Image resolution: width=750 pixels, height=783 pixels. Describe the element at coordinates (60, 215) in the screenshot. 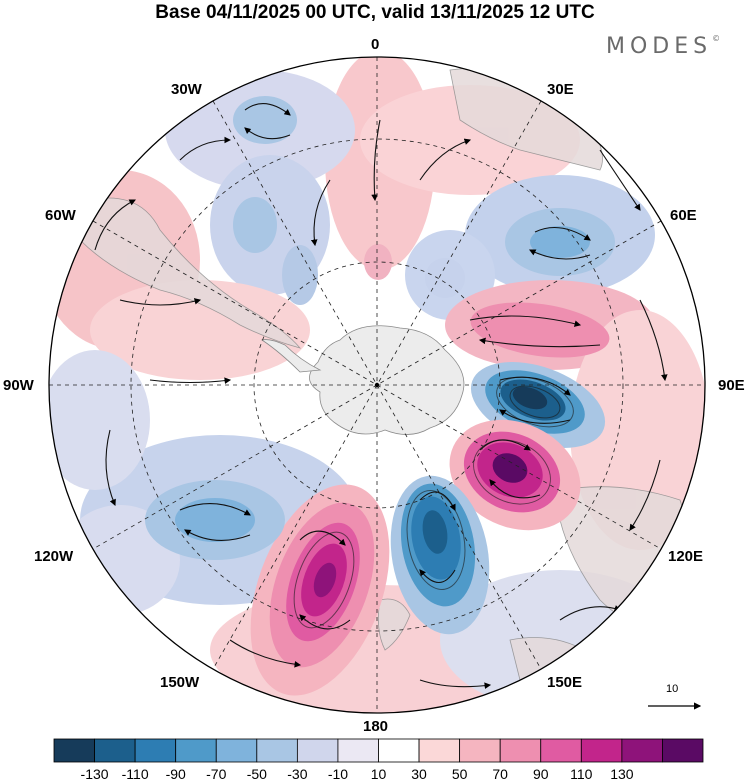

I see `lon-label-60w: 60W` at that location.